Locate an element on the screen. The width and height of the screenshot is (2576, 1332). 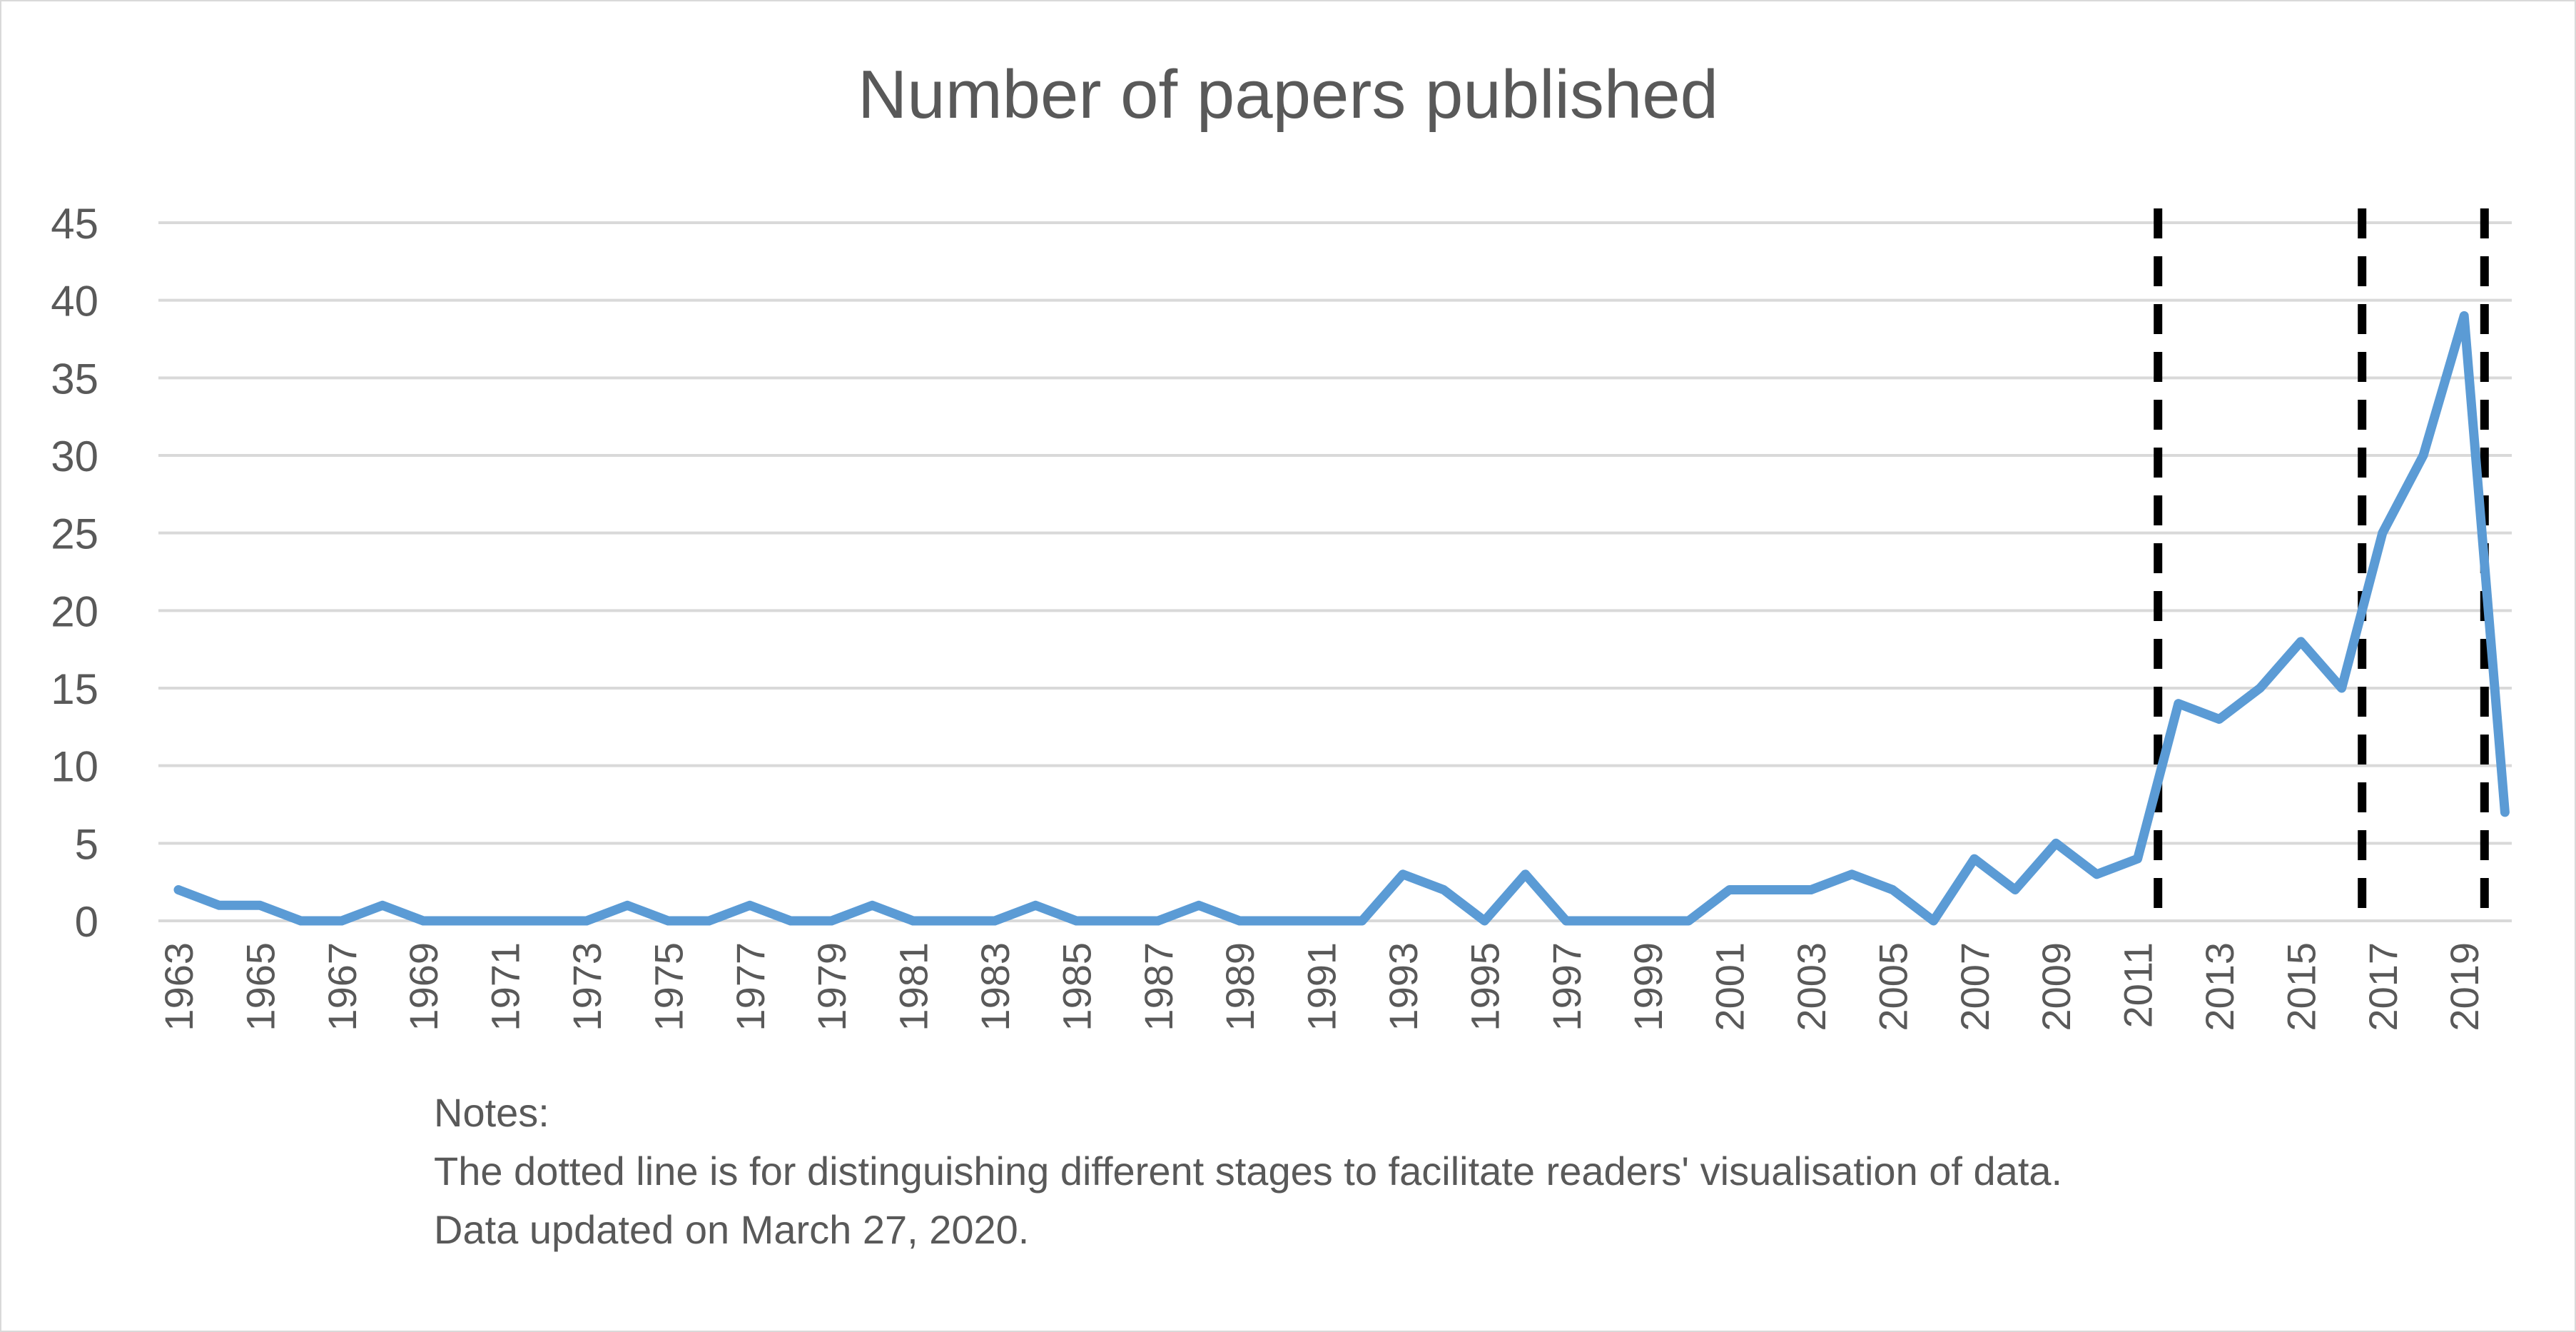
x-tick-label: 1965 is located at coordinates (260, 986).